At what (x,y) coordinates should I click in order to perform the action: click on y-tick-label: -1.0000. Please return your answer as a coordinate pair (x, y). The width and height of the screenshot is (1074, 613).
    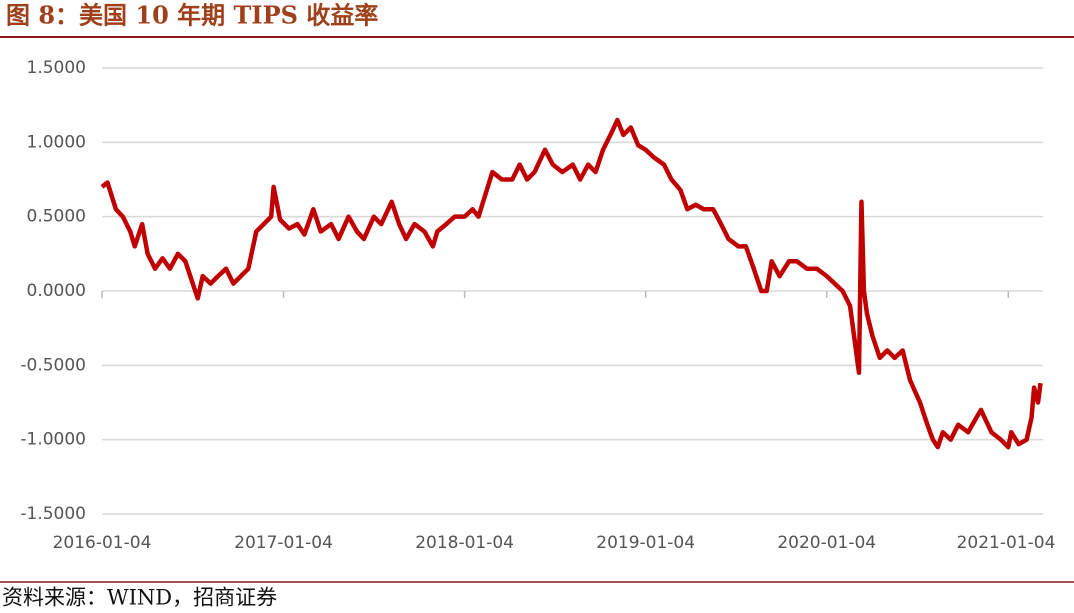
    Looking at the image, I should click on (53, 440).